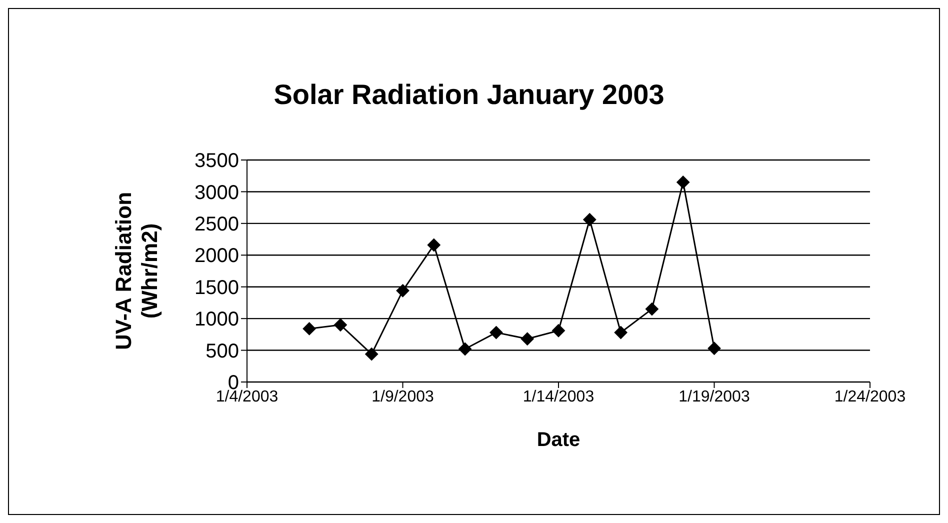 This screenshot has height=523, width=948. What do you see at coordinates (216, 193) in the screenshot?
I see `y-tick-label: 3000` at bounding box center [216, 193].